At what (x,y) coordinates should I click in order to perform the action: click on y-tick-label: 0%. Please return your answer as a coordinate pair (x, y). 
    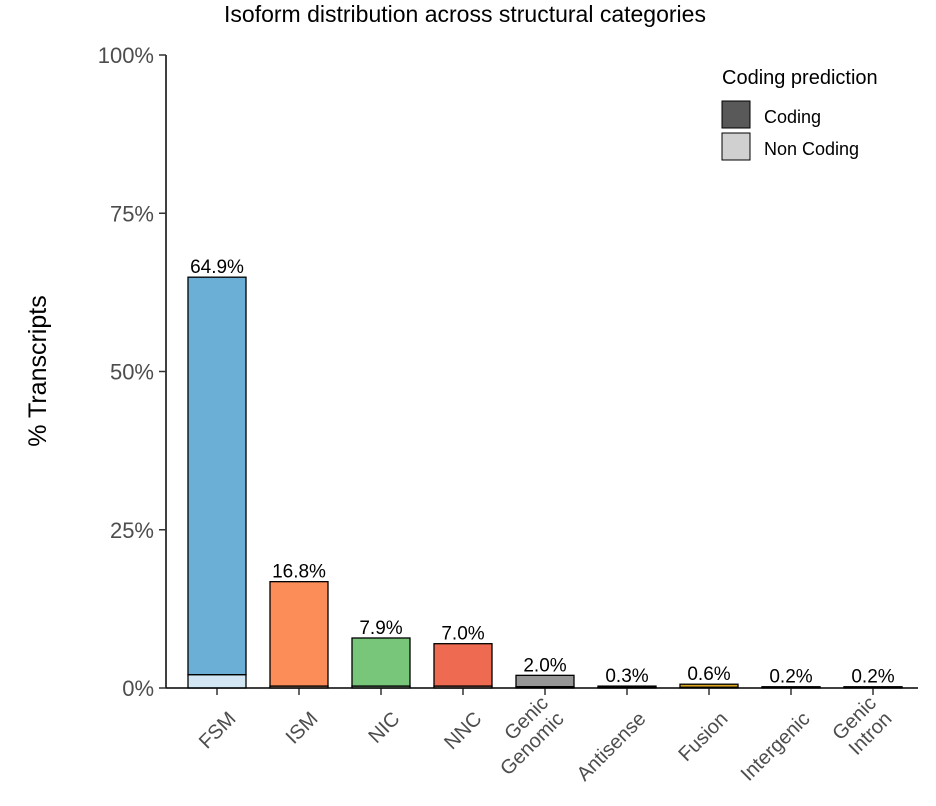
    Looking at the image, I should click on (138, 688).